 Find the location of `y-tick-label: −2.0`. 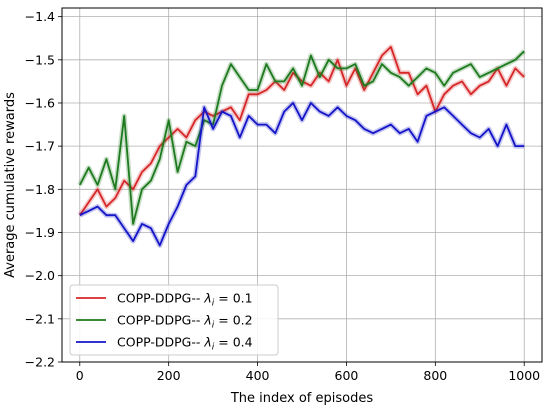

y-tick-label: −2.0 is located at coordinates (40, 275).